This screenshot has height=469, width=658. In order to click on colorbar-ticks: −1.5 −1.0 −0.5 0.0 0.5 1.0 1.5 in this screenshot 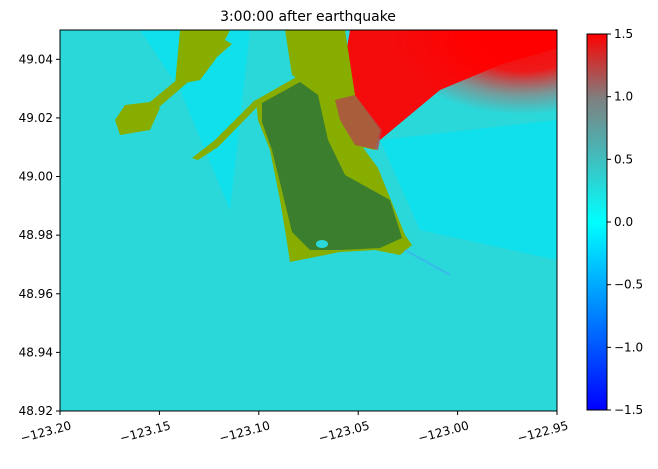, I will do `click(625, 222)`.